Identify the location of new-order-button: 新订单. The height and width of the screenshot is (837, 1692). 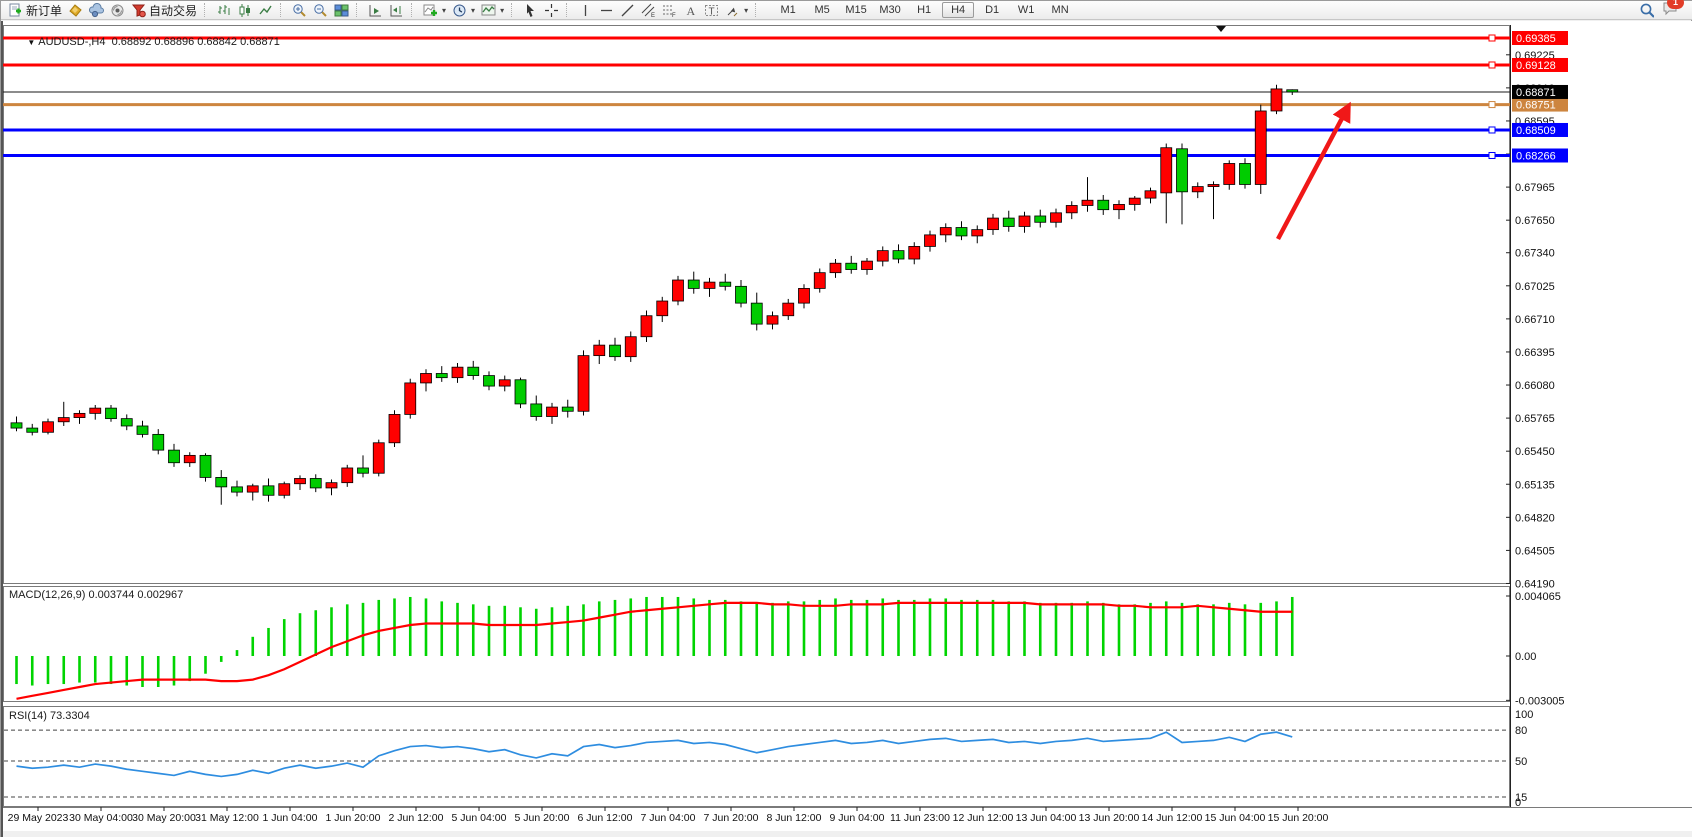
(35, 10).